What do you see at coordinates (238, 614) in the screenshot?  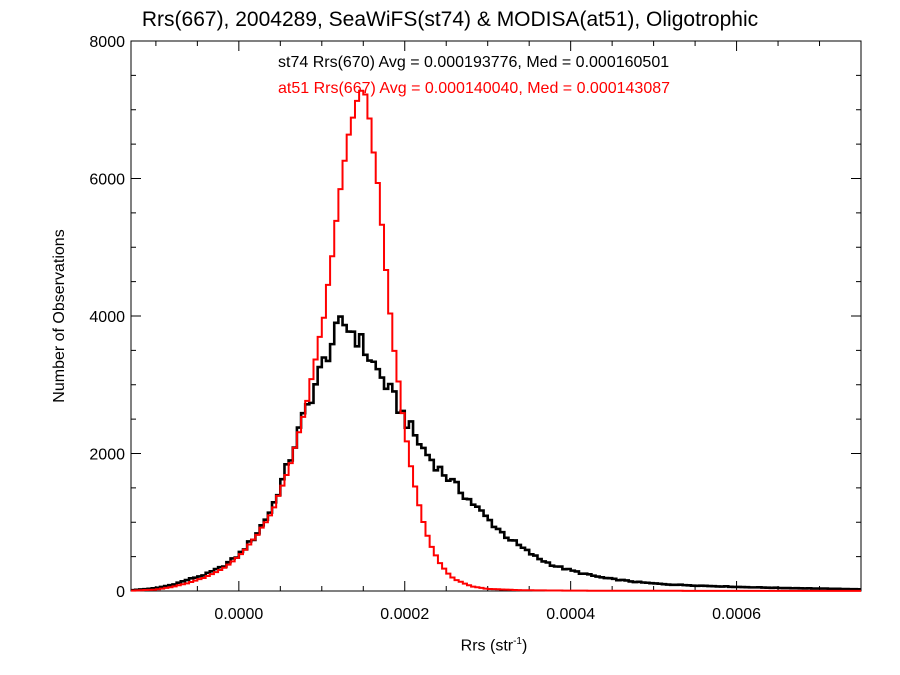 I see `x-tick-label: 0.0000` at bounding box center [238, 614].